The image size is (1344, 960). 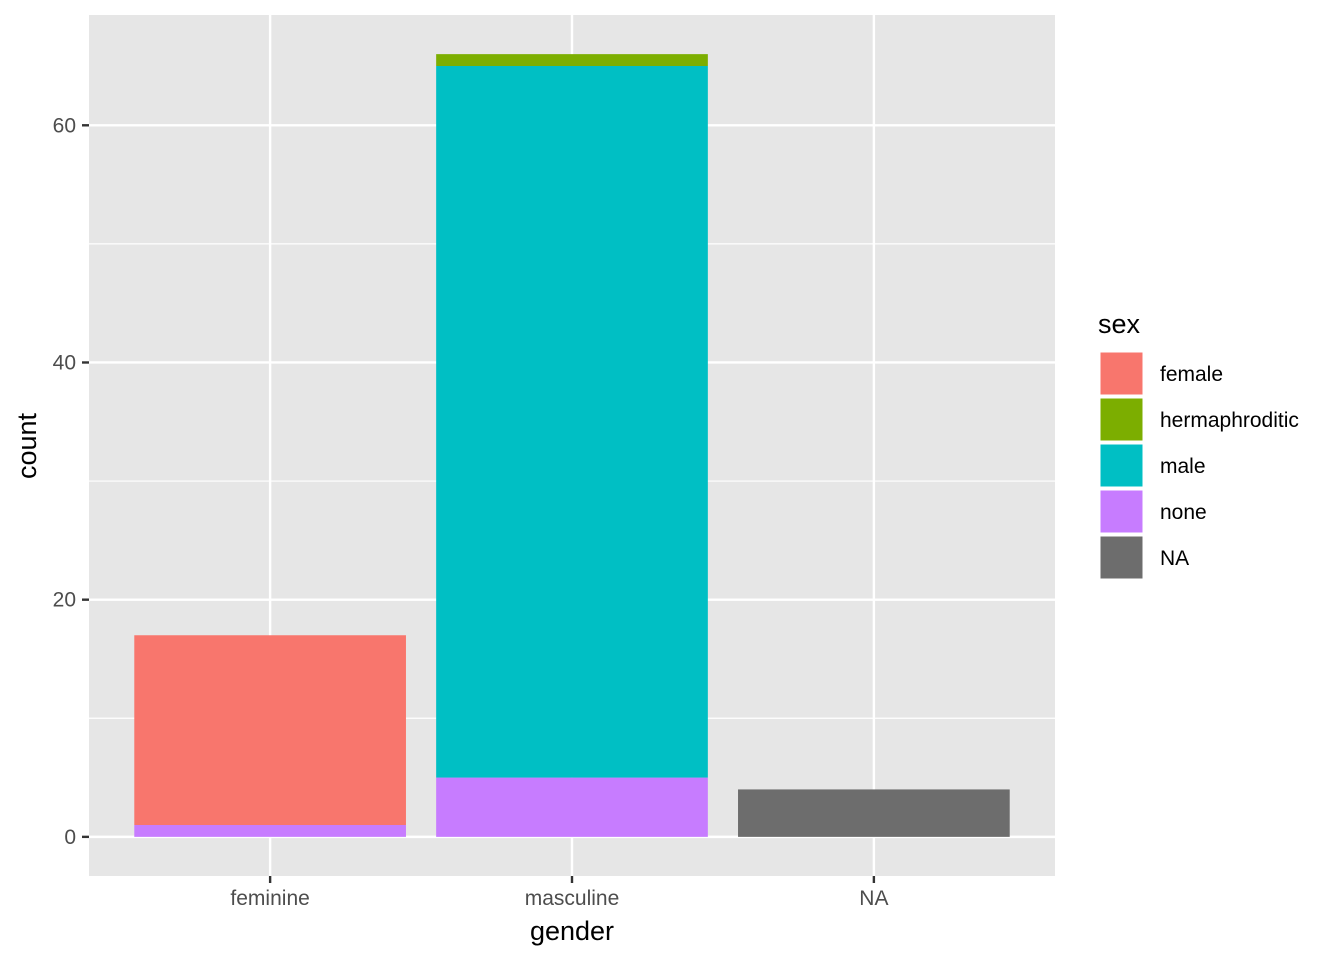 I want to click on legend: sex female hermaphroditic male none NA, so click(x=1198, y=444).